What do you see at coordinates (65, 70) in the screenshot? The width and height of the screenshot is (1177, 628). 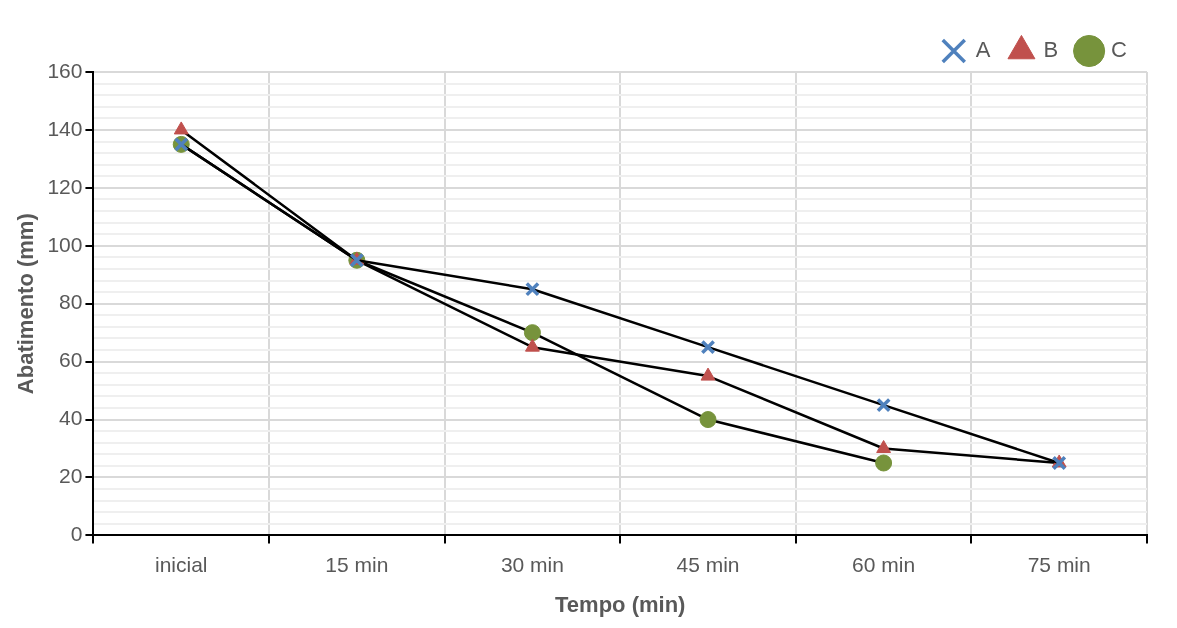 I see `y-tick-label: 160` at bounding box center [65, 70].